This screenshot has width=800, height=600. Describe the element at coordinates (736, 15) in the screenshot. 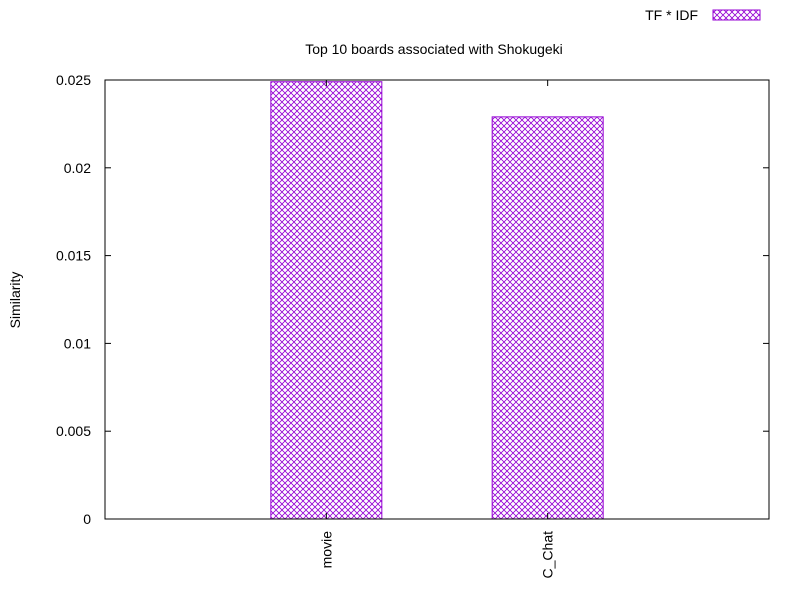

I see `legend-swatch` at that location.